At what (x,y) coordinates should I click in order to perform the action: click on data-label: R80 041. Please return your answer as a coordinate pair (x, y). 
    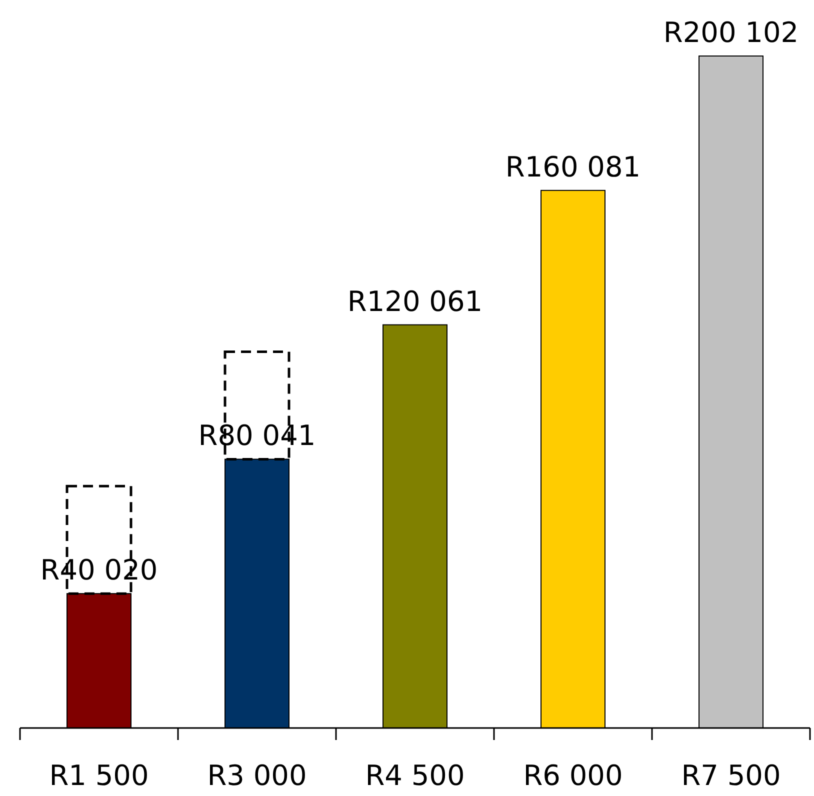
    Looking at the image, I should click on (257, 435).